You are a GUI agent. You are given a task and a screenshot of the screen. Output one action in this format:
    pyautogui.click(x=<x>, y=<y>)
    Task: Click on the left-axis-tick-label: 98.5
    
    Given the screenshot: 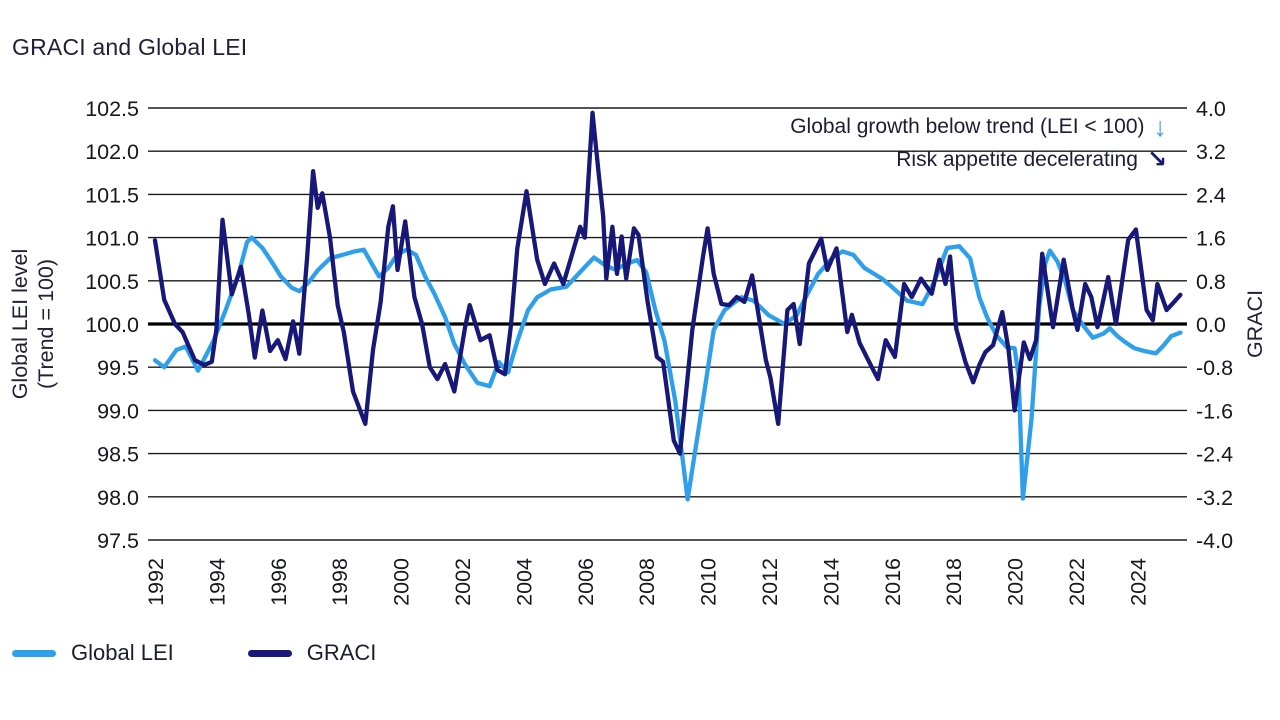 What is the action you would take?
    pyautogui.click(x=118, y=455)
    